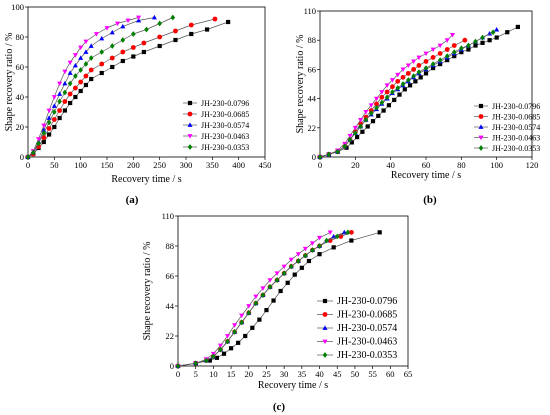  What do you see at coordinates (20, 67) in the screenshot?
I see `y-tick-label-a: 60` at bounding box center [20, 67].